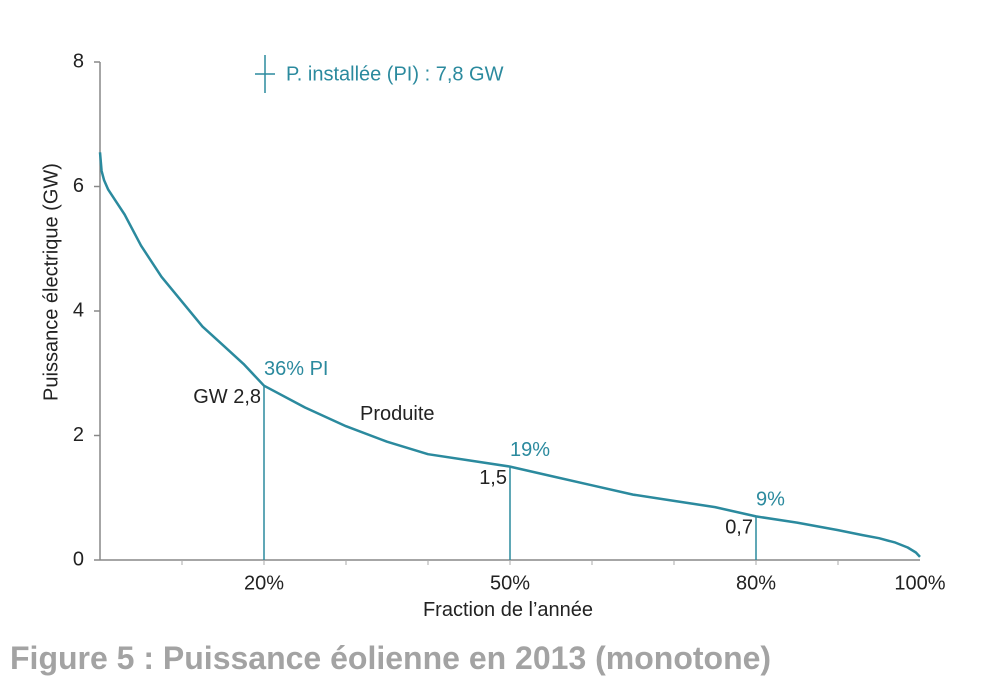 This screenshot has height=700, width=1000. Describe the element at coordinates (510, 583) in the screenshot. I see `x-tick-label: 50%` at that location.